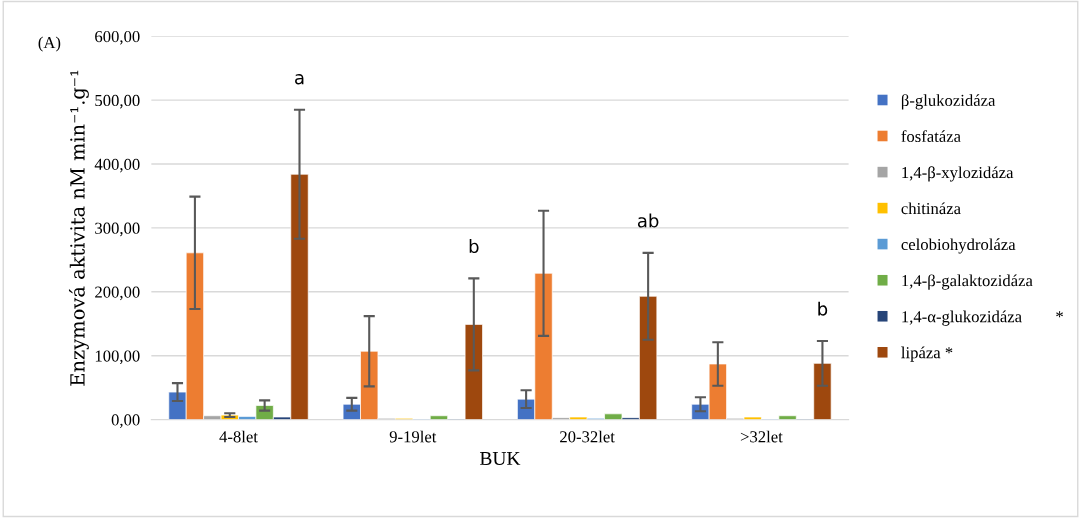 Image resolution: width=1081 pixels, height=518 pixels. I want to click on x-tick-label: 9-19let, so click(413, 436).